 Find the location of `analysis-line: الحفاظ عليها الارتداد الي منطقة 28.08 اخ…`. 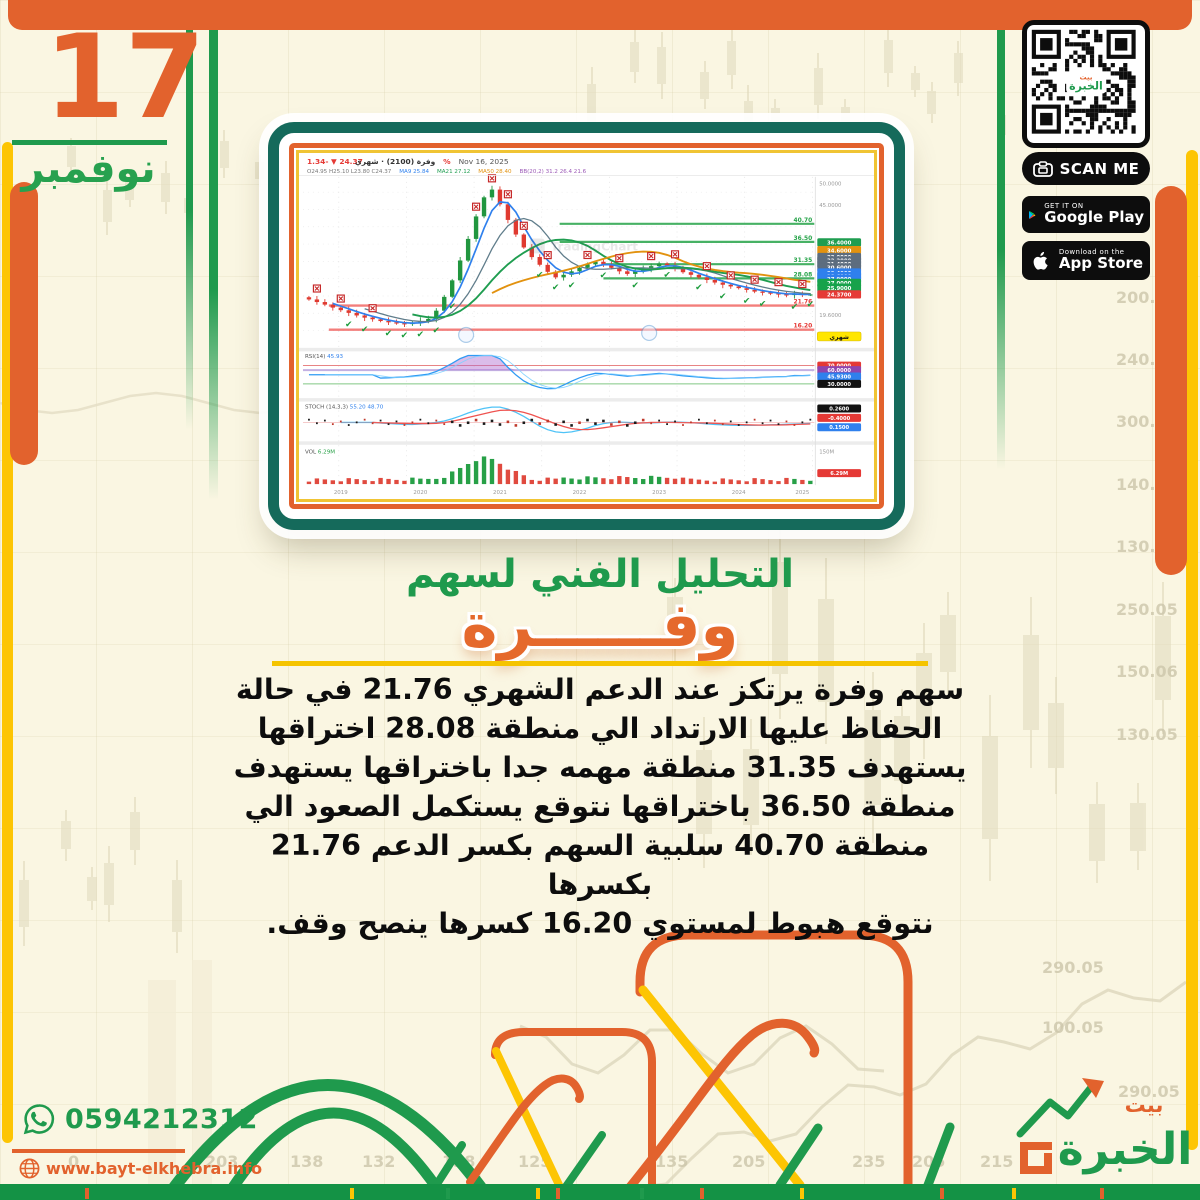

analysis-line: الحفاظ عليها الارتداد الي منطقة 28.08 اخ… is located at coordinates (600, 728).